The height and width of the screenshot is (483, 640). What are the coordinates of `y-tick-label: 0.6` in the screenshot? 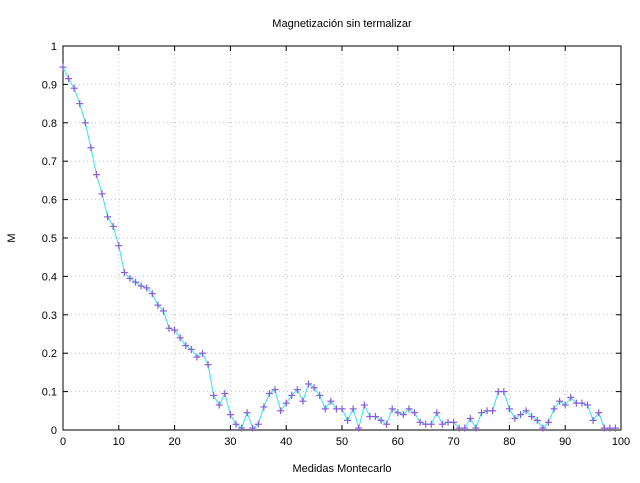 It's located at (49, 201).